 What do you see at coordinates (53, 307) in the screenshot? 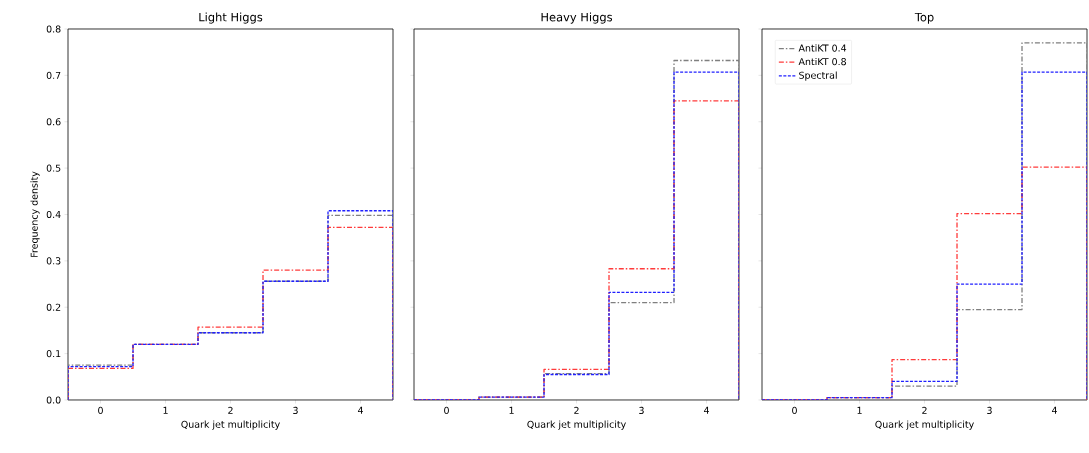
I see `y-tick-label: 0.2` at bounding box center [53, 307].